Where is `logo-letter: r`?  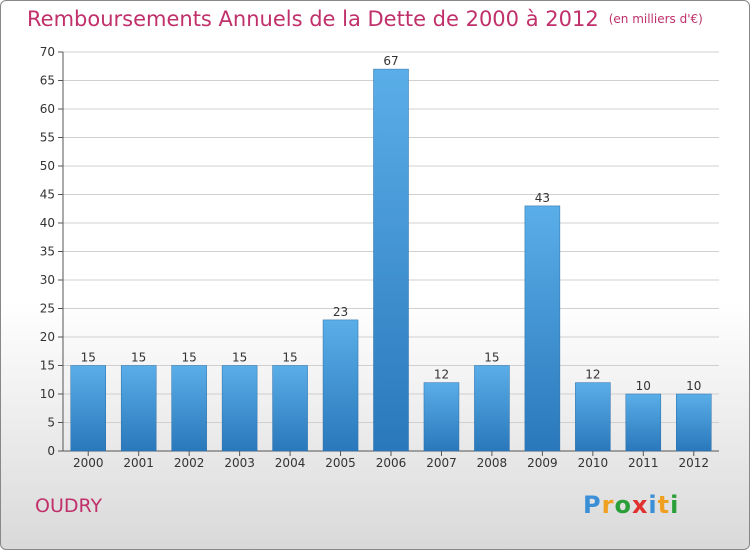 logo-letter: r is located at coordinates (608, 505).